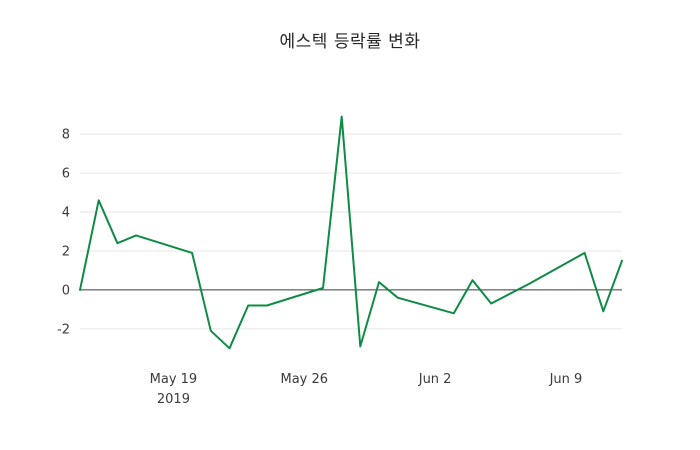 The height and width of the screenshot is (450, 700). Describe the element at coordinates (66, 251) in the screenshot. I see `y-tick-label: 2` at that location.